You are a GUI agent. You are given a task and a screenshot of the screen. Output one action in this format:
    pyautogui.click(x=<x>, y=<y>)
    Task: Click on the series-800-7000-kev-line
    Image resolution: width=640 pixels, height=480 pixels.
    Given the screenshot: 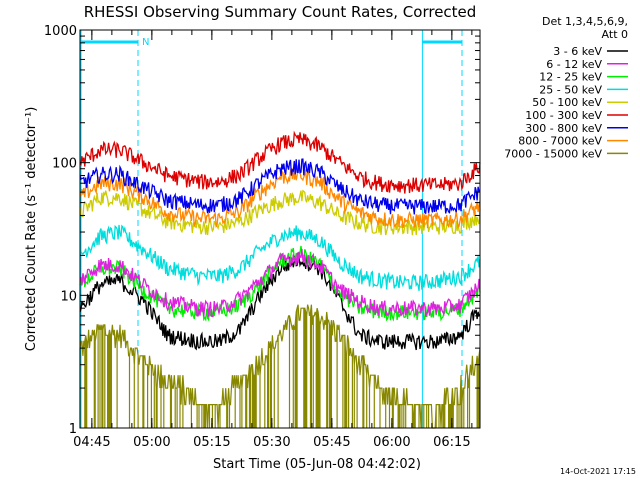 What is the action you would take?
    pyautogui.click(x=280, y=197)
    